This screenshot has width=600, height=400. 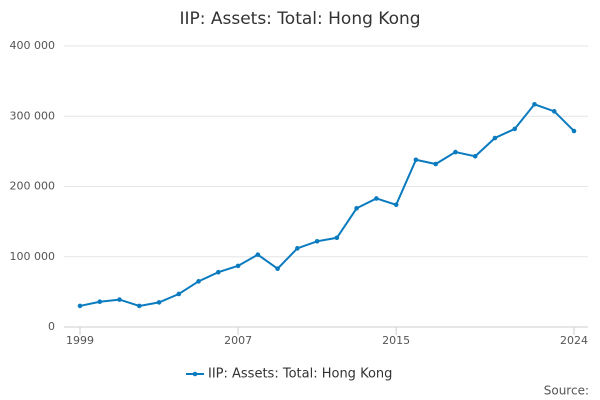 I want to click on x-tick-label: 1999, so click(x=80, y=340).